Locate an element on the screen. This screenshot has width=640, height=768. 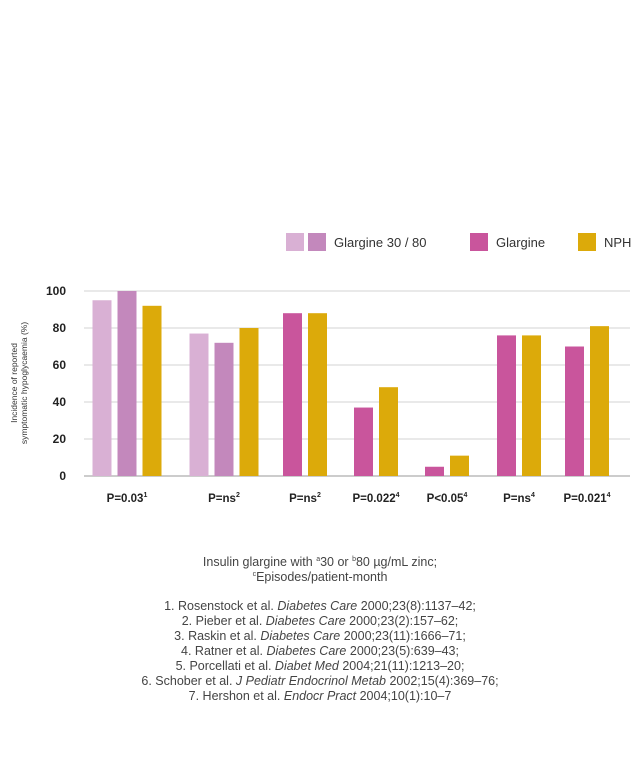
legend-label: Glargine 30 / 80 is located at coordinates (380, 242).